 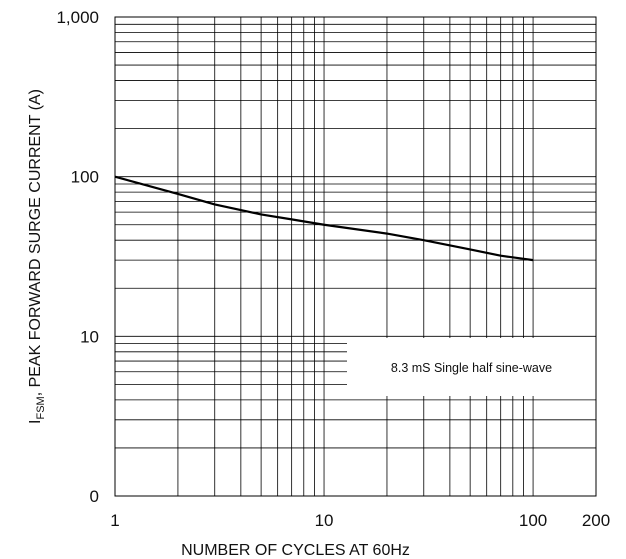 What do you see at coordinates (89, 336) in the screenshot?
I see `y-tick-label: 10` at bounding box center [89, 336].